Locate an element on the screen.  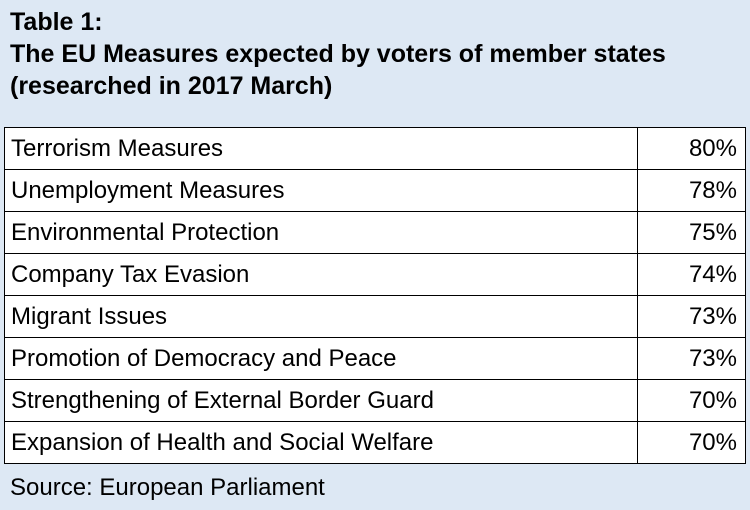
measure-value: 75% is located at coordinates (691, 232).